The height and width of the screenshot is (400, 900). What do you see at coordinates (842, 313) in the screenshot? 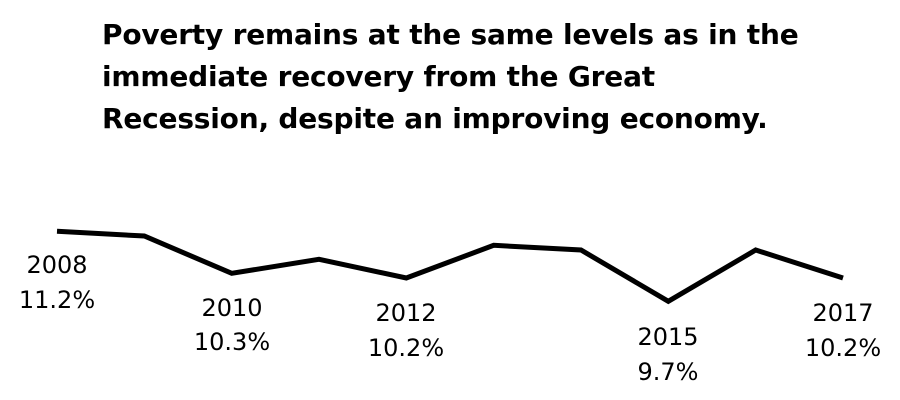
I see `year-label-2017: 2017` at bounding box center [842, 313].